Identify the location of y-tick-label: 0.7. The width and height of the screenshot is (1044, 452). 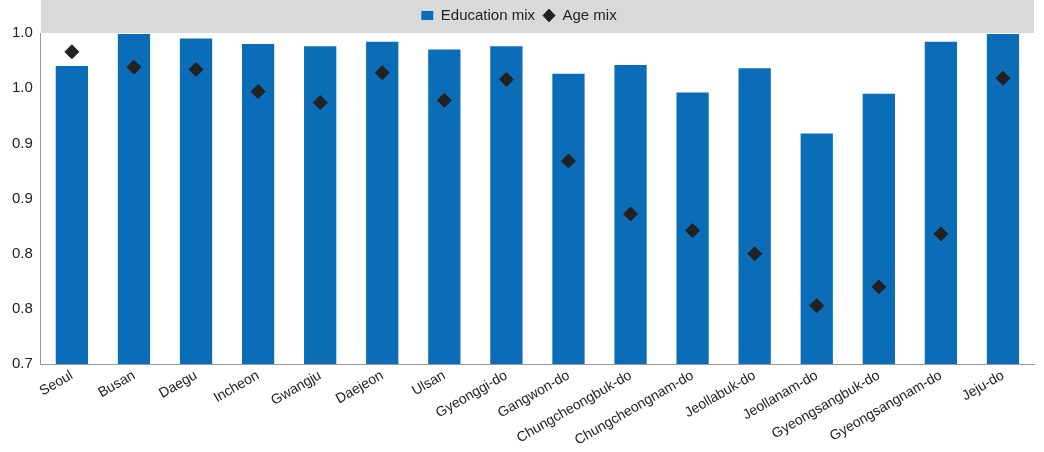
(22, 363).